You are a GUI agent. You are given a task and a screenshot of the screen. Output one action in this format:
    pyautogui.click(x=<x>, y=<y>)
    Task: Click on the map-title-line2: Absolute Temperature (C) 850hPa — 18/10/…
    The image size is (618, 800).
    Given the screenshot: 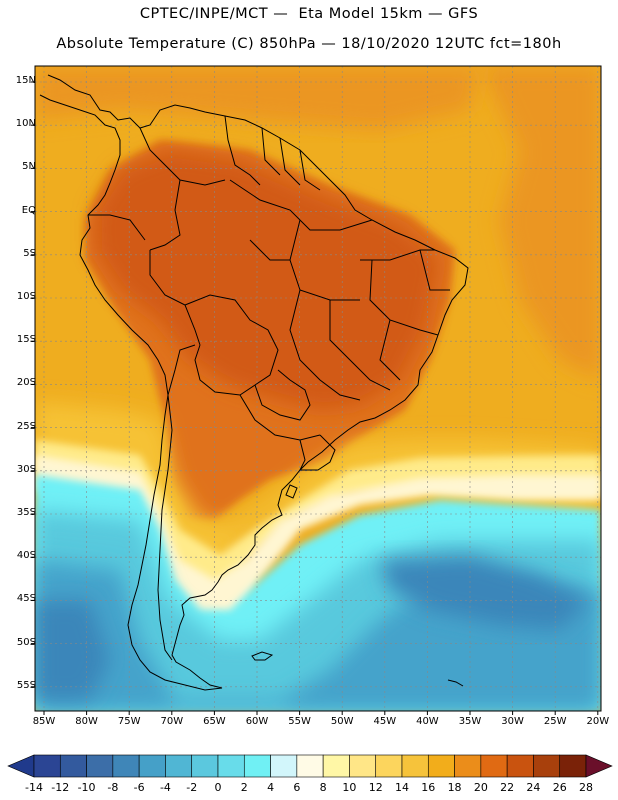 What is the action you would take?
    pyautogui.click(x=309, y=44)
    